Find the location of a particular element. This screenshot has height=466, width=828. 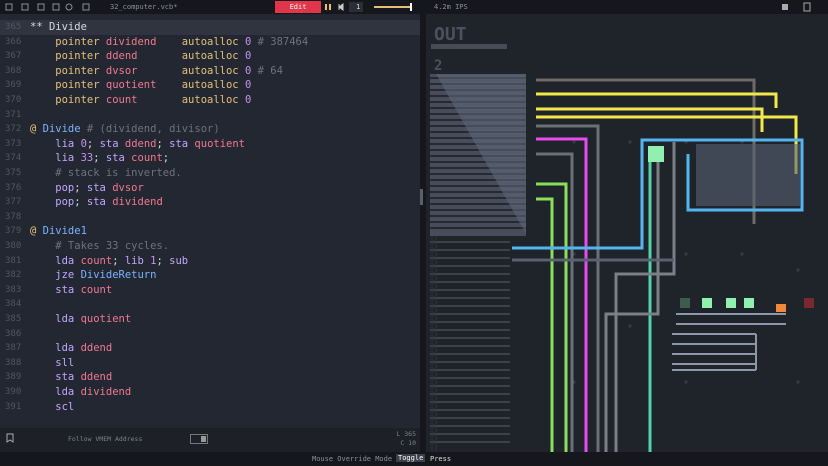

line-number: 367 is located at coordinates (13, 56).